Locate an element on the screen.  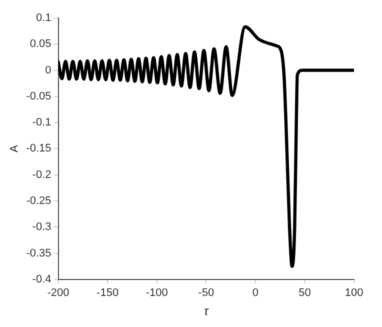
y-tick-label: 0.05 is located at coordinates (41, 44).